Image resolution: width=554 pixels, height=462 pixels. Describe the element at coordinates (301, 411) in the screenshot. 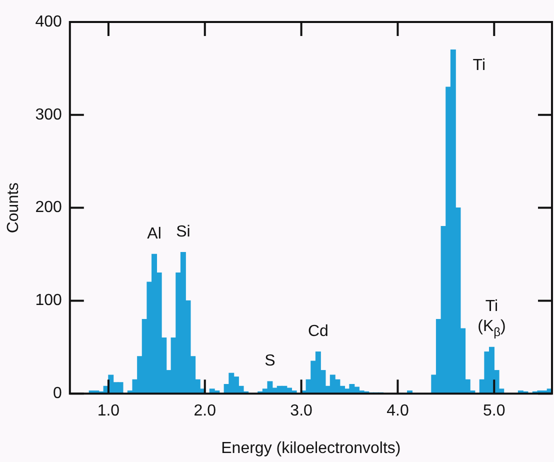

I see `x-tick-label: 3.0` at that location.